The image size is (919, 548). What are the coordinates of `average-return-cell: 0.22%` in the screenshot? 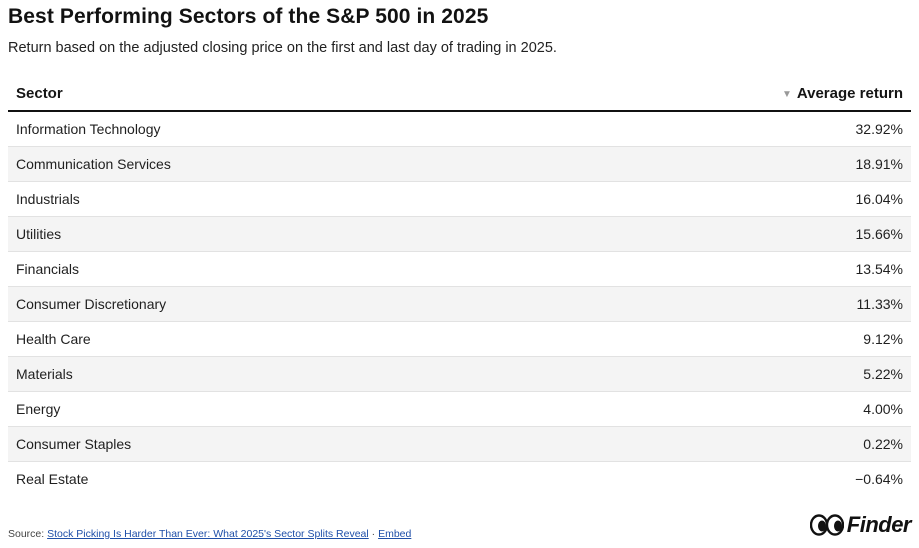 It's located at (685, 444).